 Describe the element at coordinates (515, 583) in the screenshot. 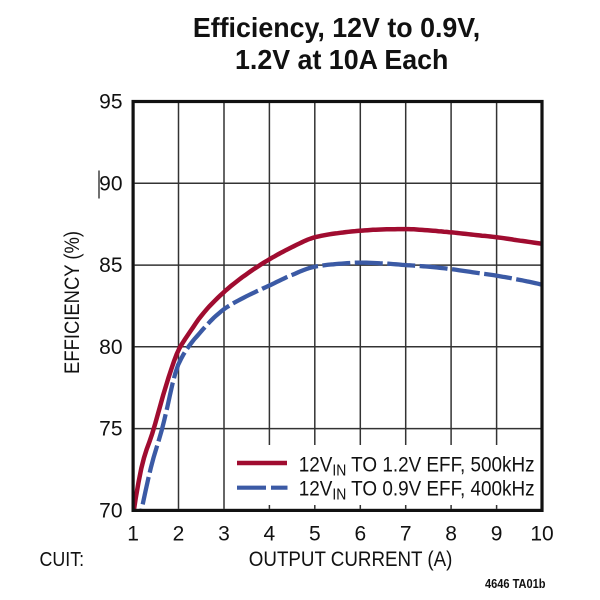

I see `svg-text: 4646 TA01b` at that location.